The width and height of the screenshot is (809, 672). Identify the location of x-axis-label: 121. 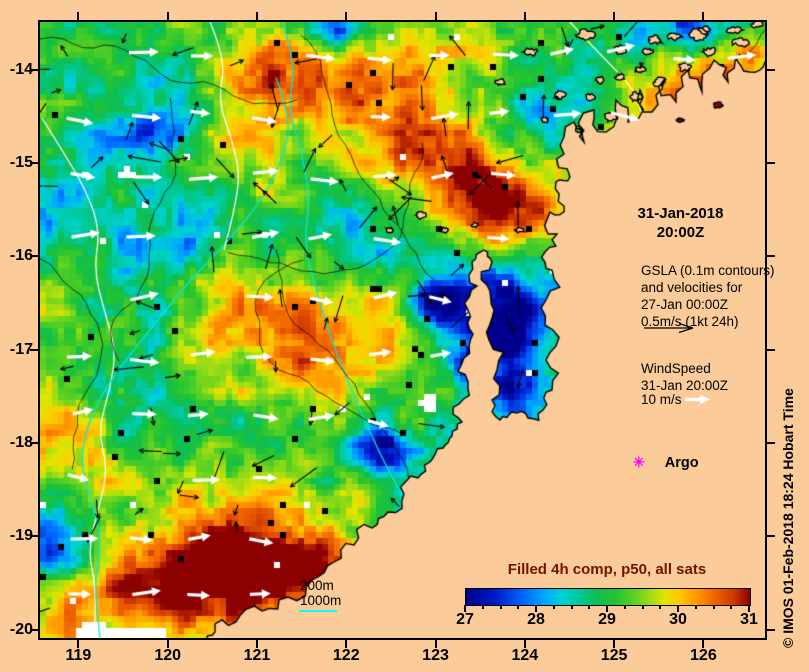
(257, 655).